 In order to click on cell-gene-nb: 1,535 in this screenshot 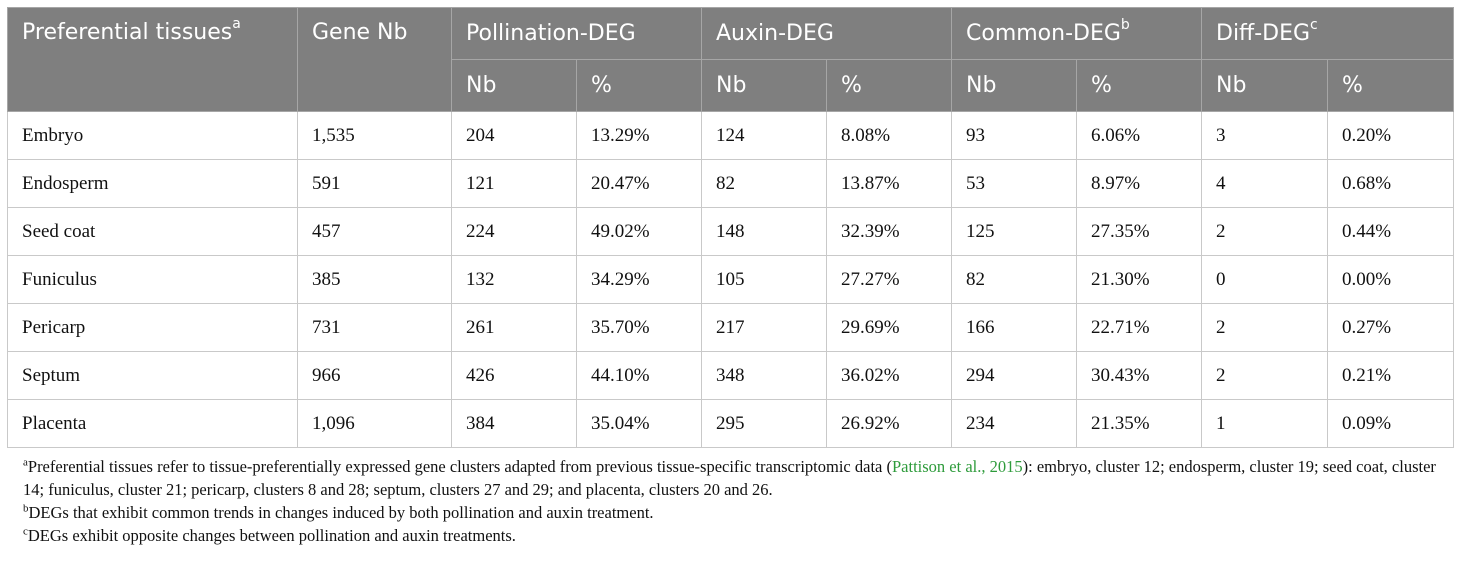, I will do `click(374, 135)`.